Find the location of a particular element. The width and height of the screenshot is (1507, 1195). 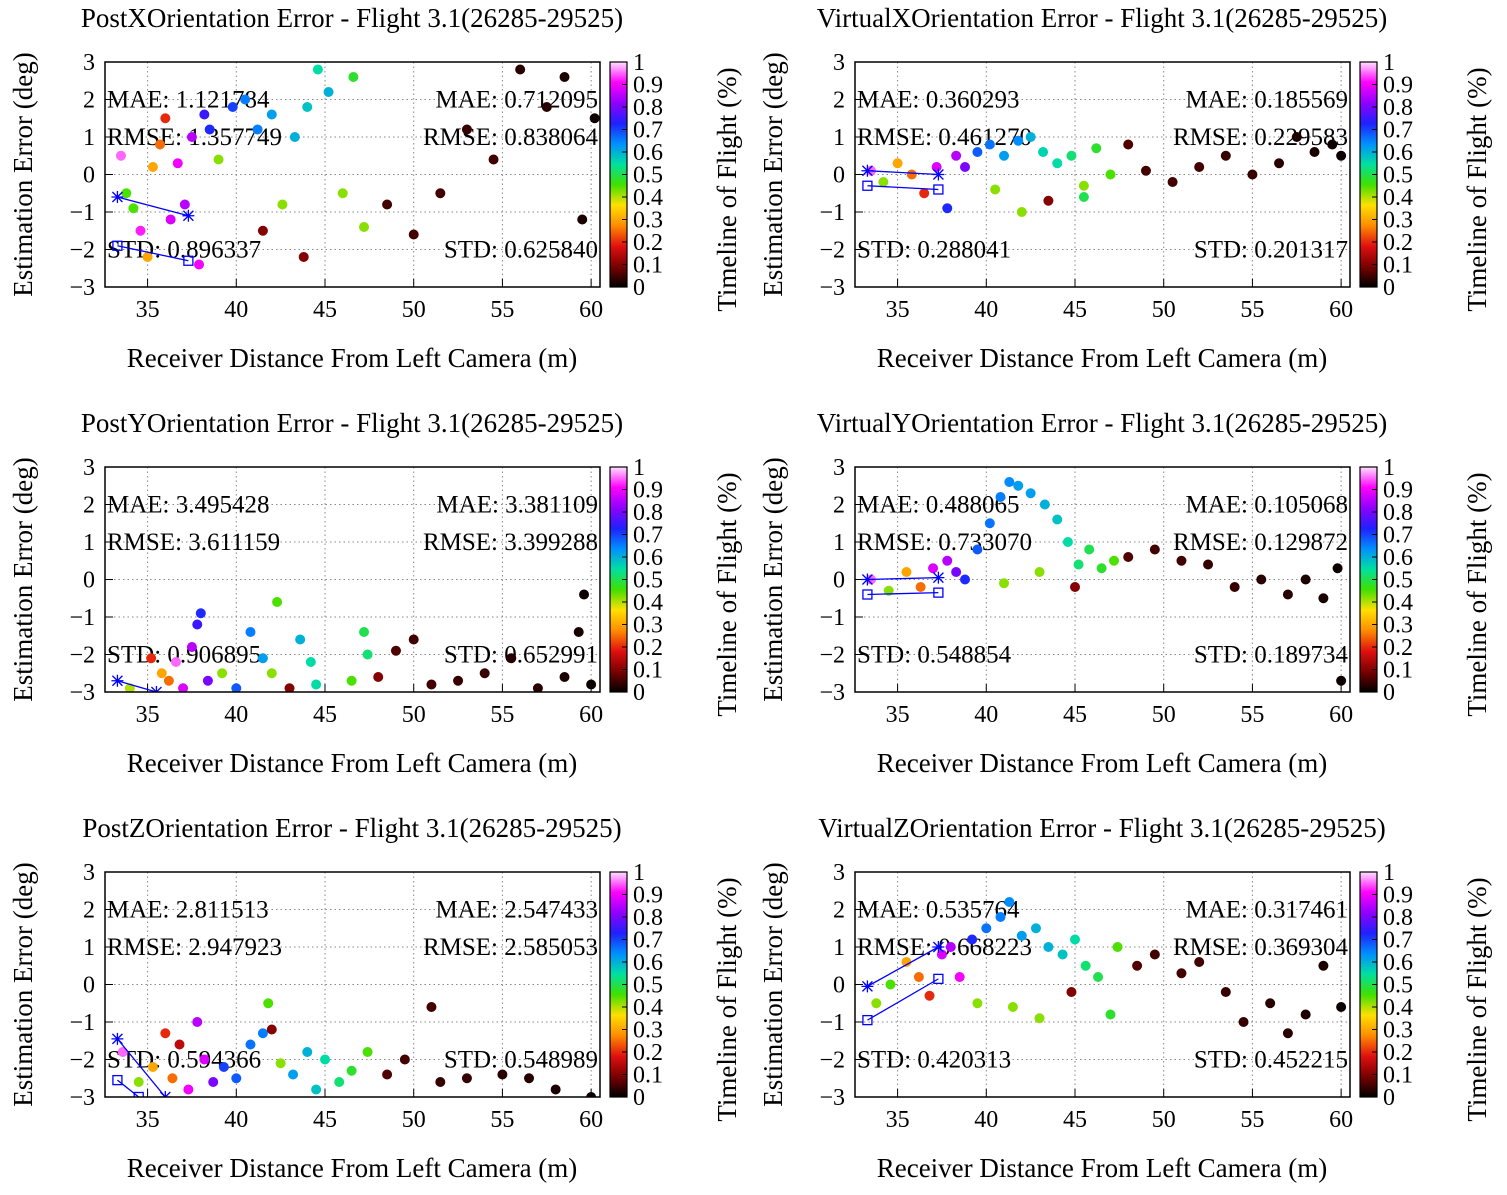

colorbar-tick-label: 0.5 is located at coordinates (1398, 986).